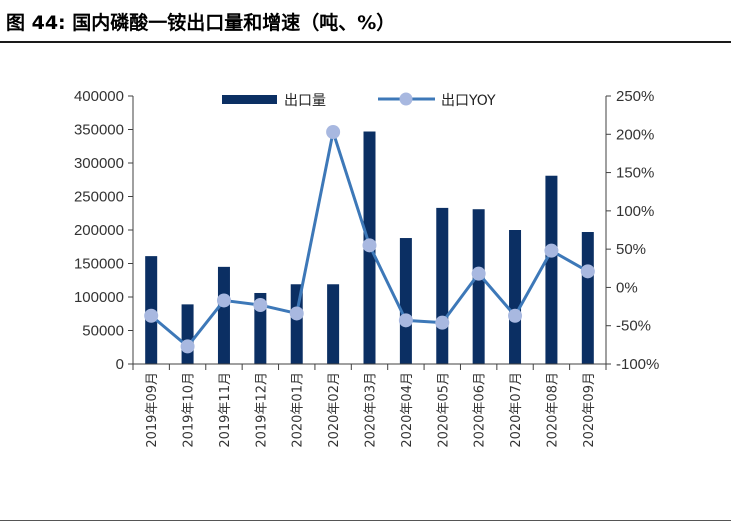 The width and height of the screenshot is (731, 525). I want to click on legend-label-bar: 出口量, so click(305, 101).